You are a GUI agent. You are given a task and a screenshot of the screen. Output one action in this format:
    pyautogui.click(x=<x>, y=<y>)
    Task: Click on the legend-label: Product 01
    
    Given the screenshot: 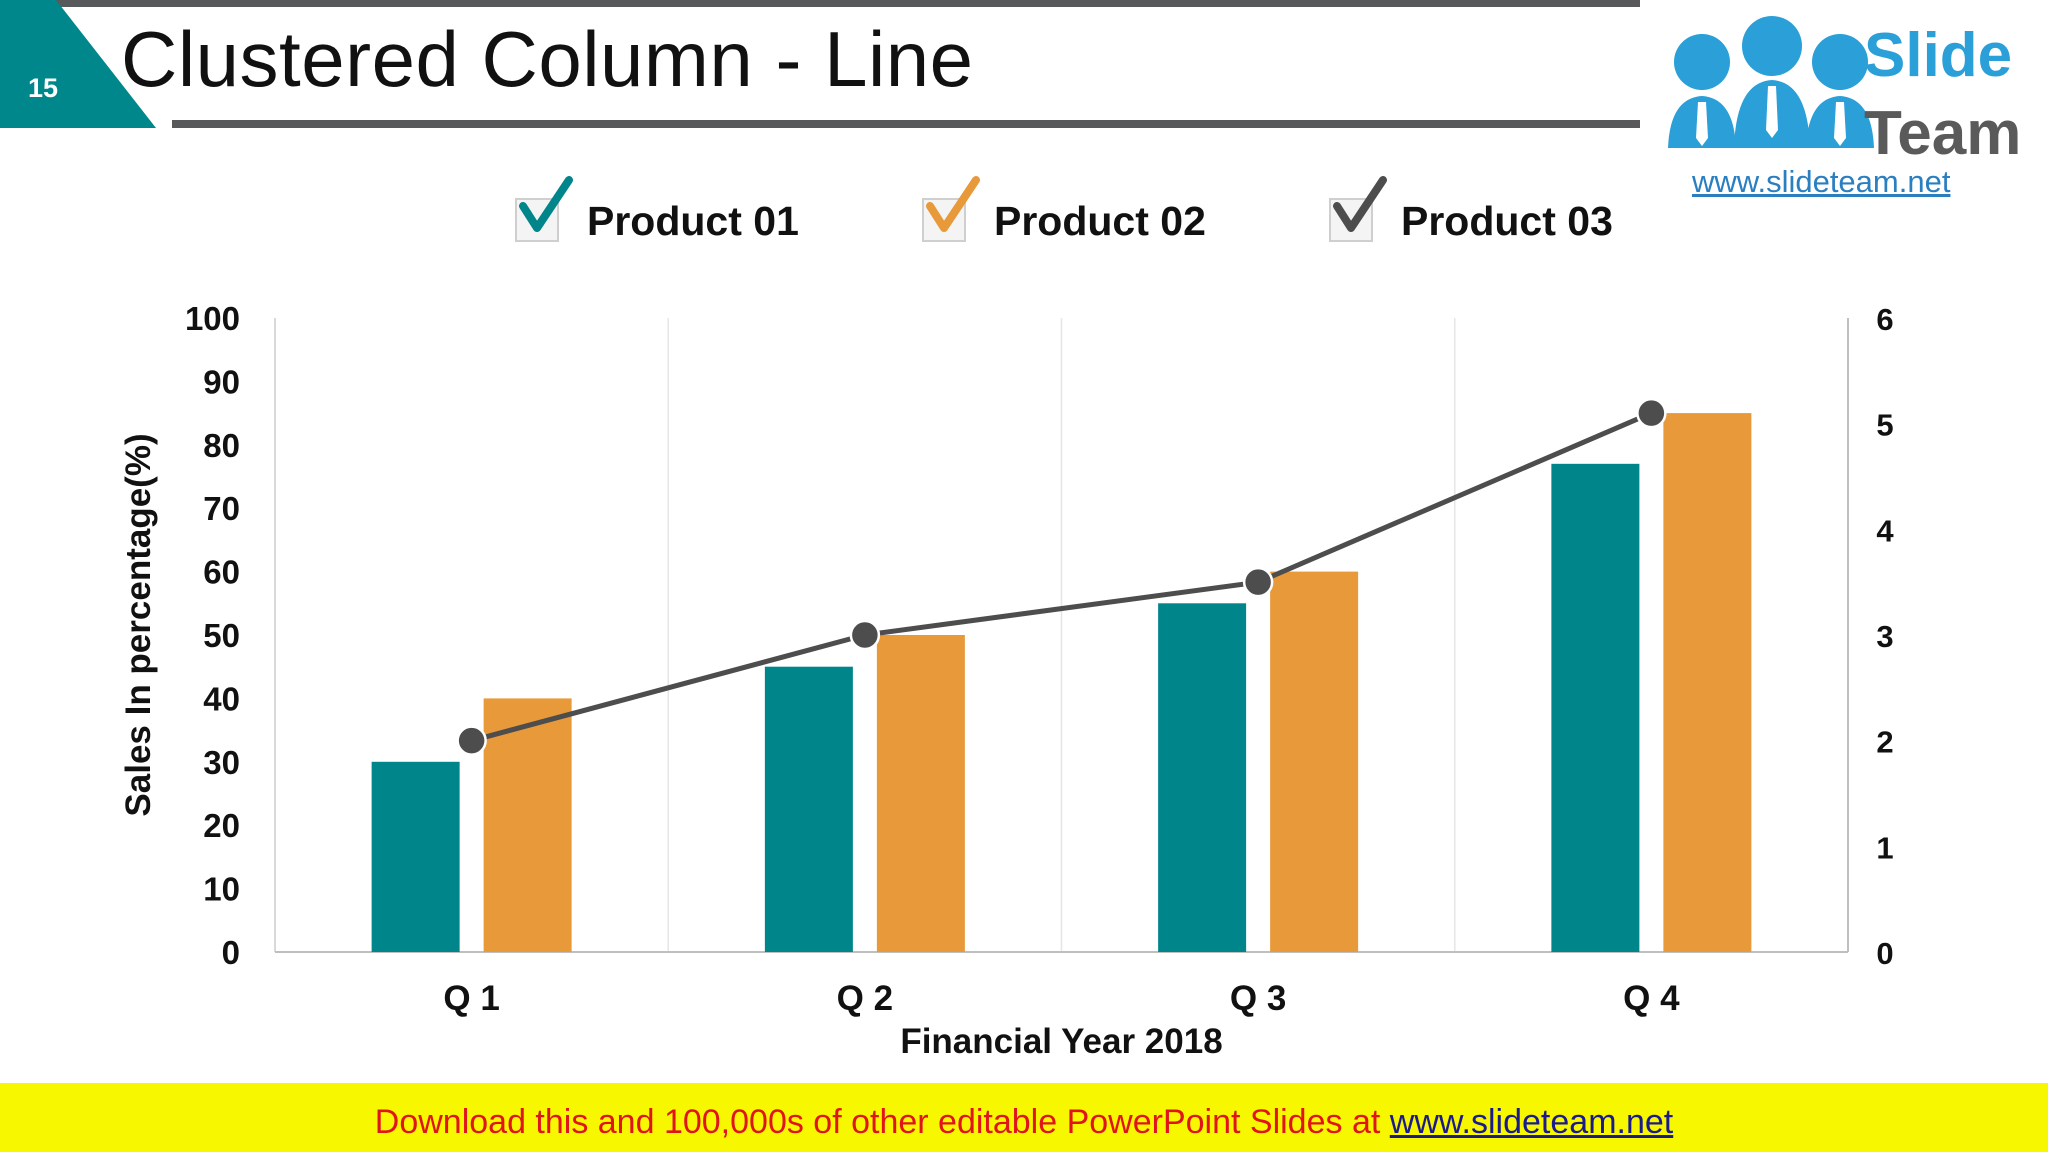 What is the action you would take?
    pyautogui.click(x=693, y=221)
    